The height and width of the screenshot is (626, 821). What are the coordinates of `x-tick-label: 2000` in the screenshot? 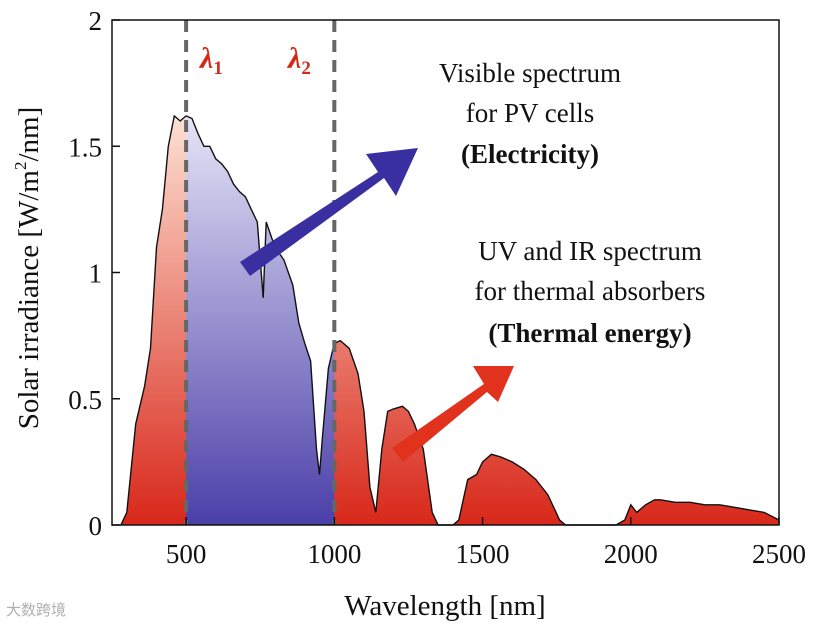 It's located at (631, 554).